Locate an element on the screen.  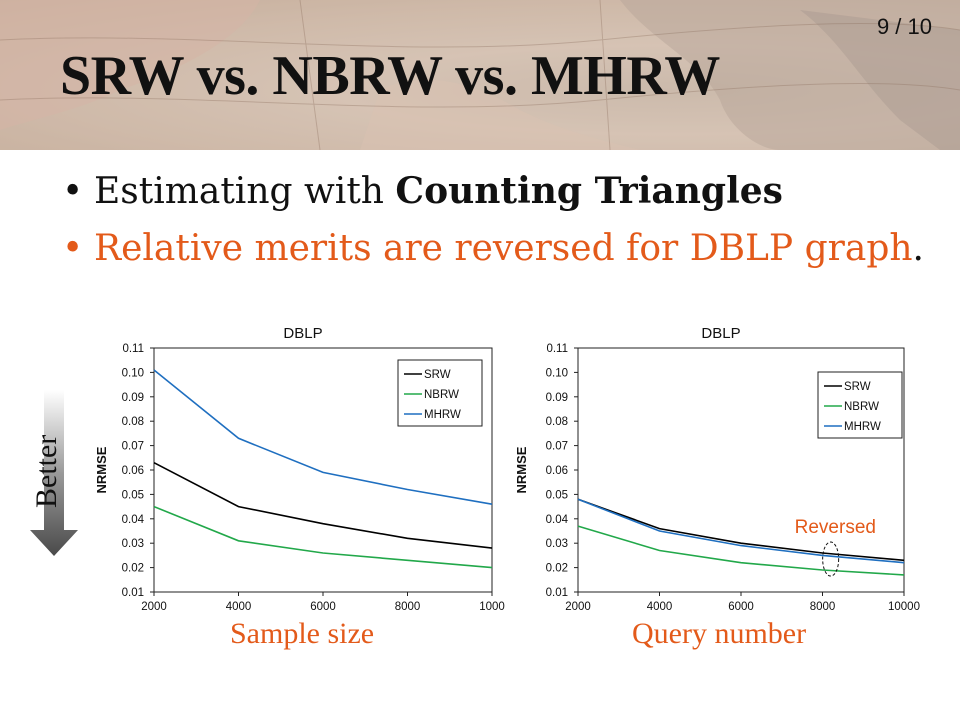
reversed-annotation: Reversed is located at coordinates (835, 527).